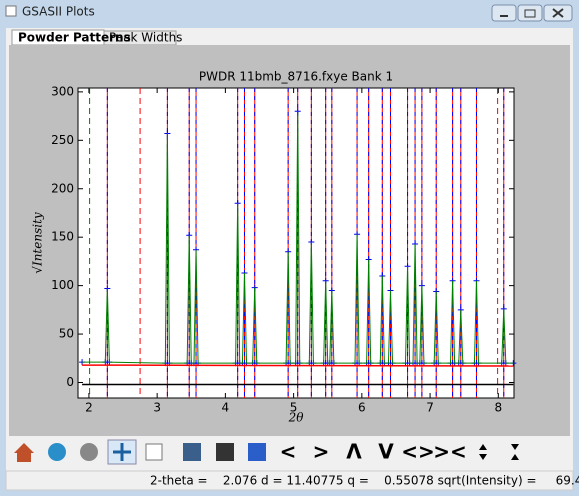 Image resolution: width=579 pixels, height=496 pixels. I want to click on minimize-button, so click(504, 13).